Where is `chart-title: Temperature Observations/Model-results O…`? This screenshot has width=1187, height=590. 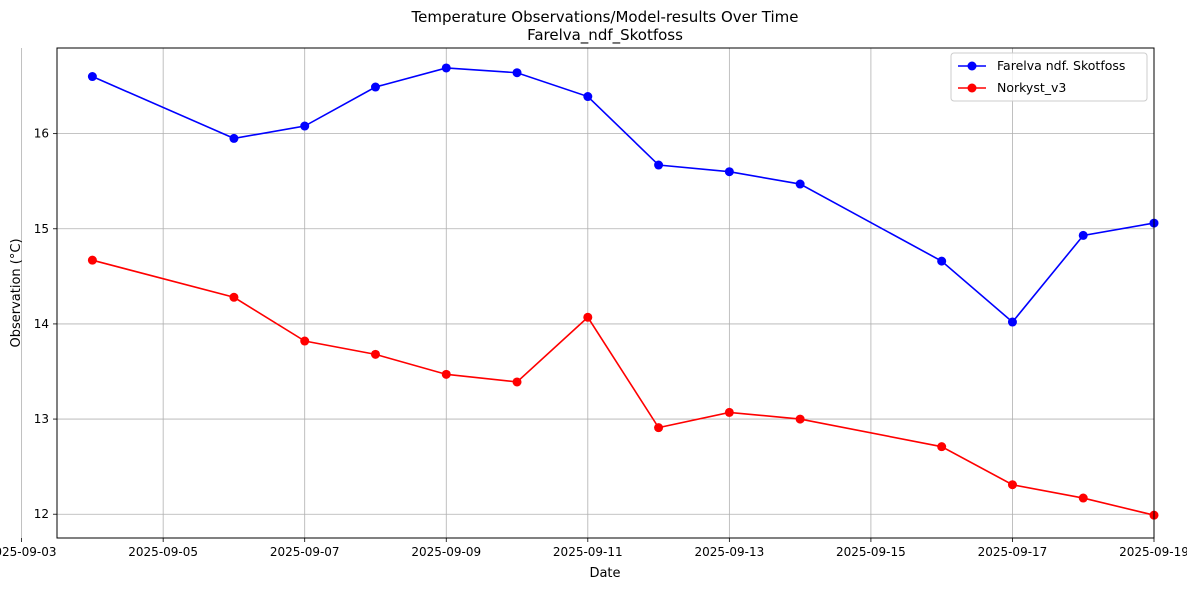
chart-title: Temperature Observations/Model-results O… is located at coordinates (604, 17).